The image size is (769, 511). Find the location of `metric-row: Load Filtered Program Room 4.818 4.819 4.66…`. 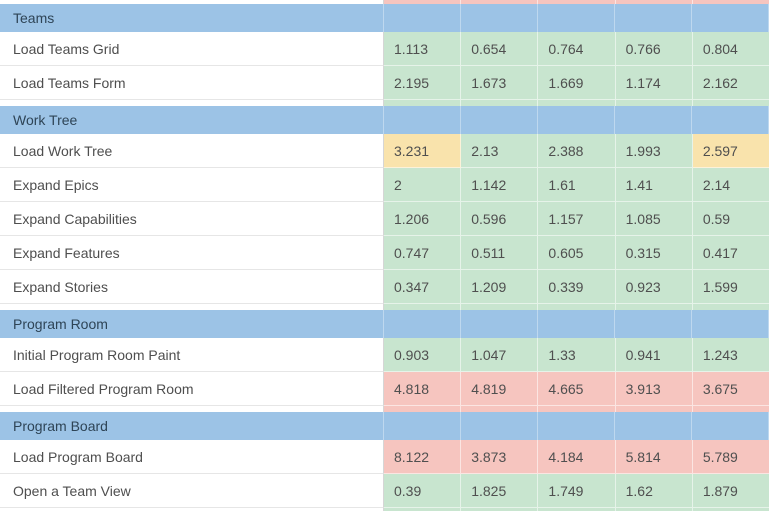

metric-row: Load Filtered Program Room 4.818 4.819 4.66… is located at coordinates (384, 389).